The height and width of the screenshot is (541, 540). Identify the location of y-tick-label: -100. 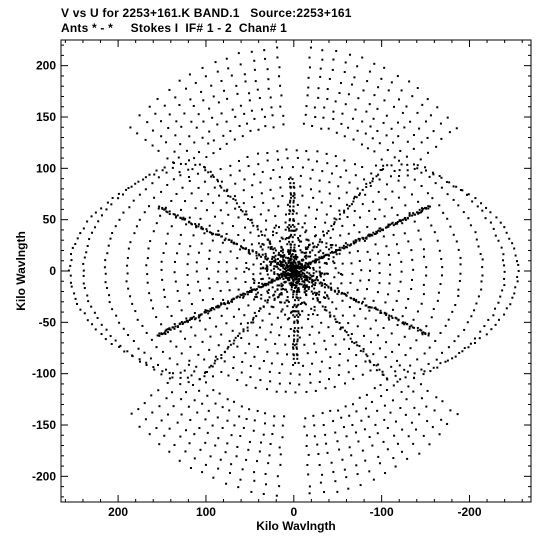
(44, 374).